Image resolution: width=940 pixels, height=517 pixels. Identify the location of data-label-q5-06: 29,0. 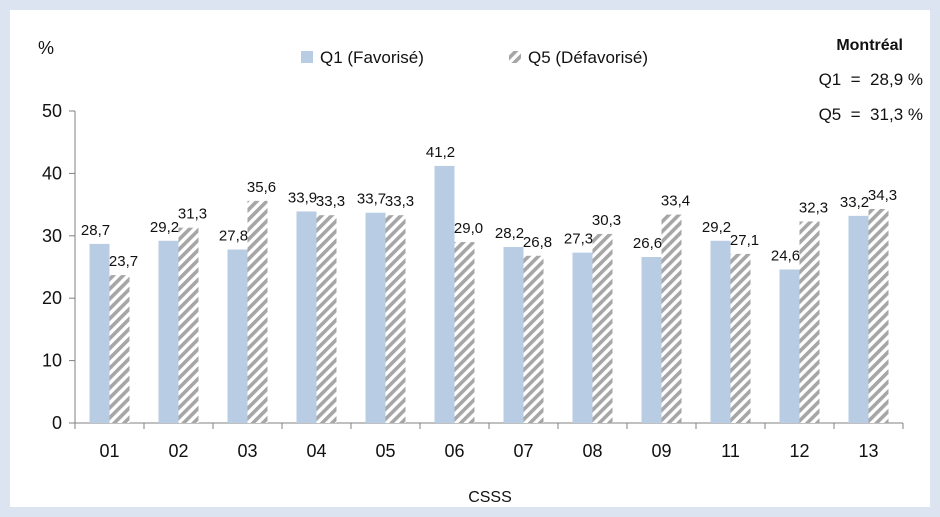
(468, 228).